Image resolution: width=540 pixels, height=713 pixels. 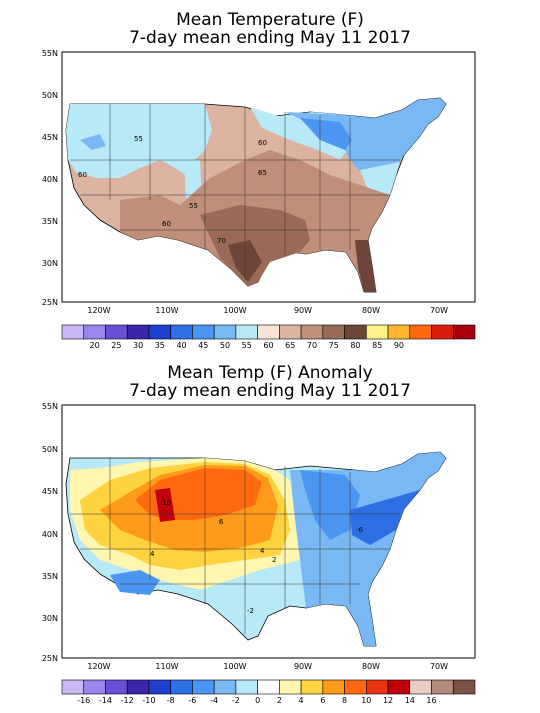 I want to click on colorbar-tick-label: 50, so click(x=225, y=345).